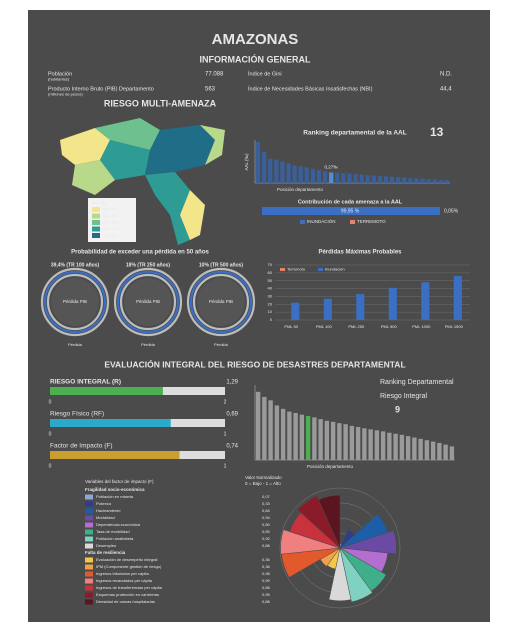 This screenshot has height=639, width=510. I want to click on legend-label: Desempleo, so click(106, 545).